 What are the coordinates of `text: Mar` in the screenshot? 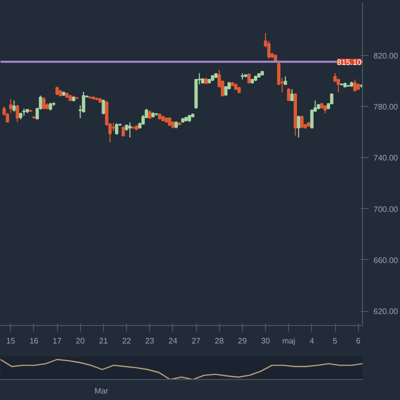 It's located at (101, 391).